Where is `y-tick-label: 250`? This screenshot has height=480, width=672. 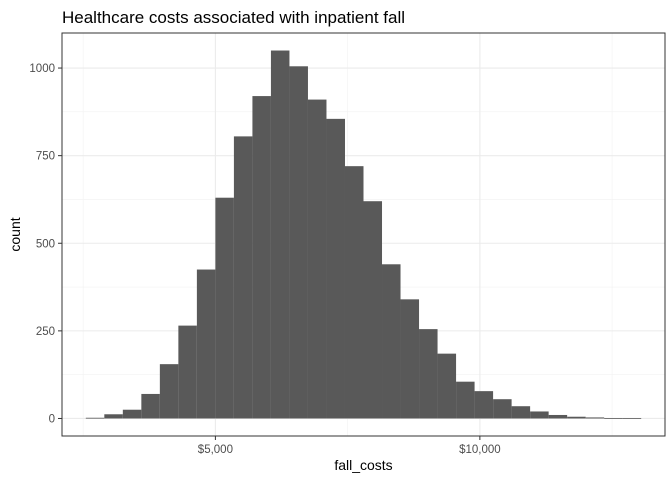 y-tick-label: 250 is located at coordinates (45, 332).